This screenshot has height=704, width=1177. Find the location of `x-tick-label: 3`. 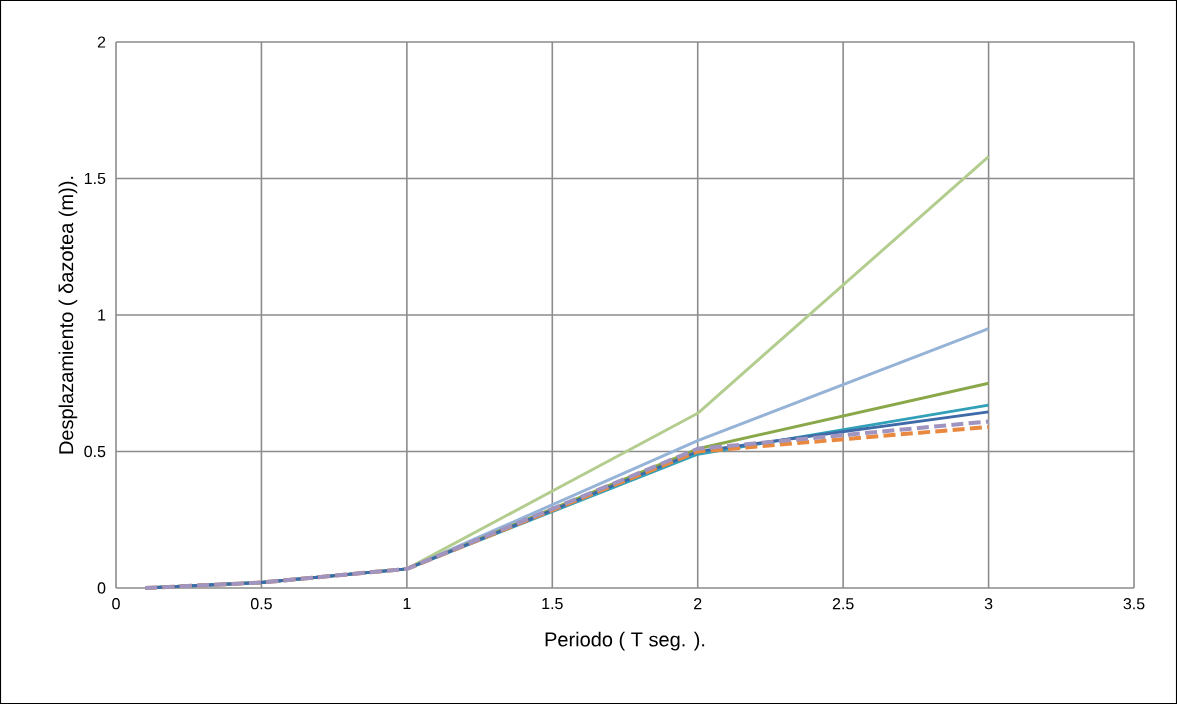

x-tick-label: 3 is located at coordinates (988, 604).